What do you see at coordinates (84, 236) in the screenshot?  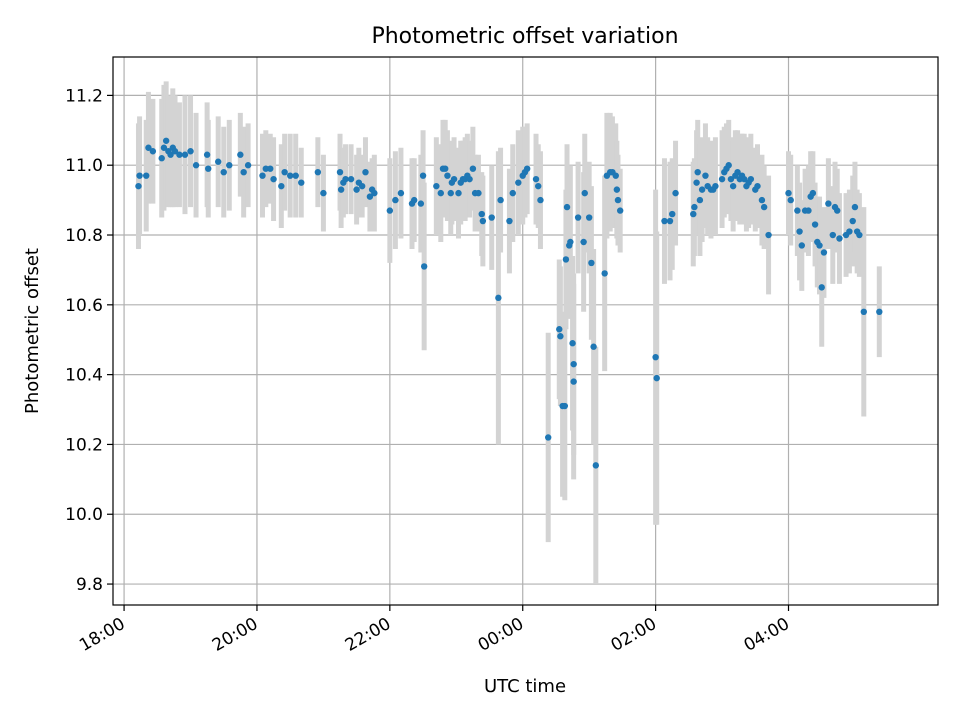 I see `y-tick-label: 10.8` at bounding box center [84, 236].